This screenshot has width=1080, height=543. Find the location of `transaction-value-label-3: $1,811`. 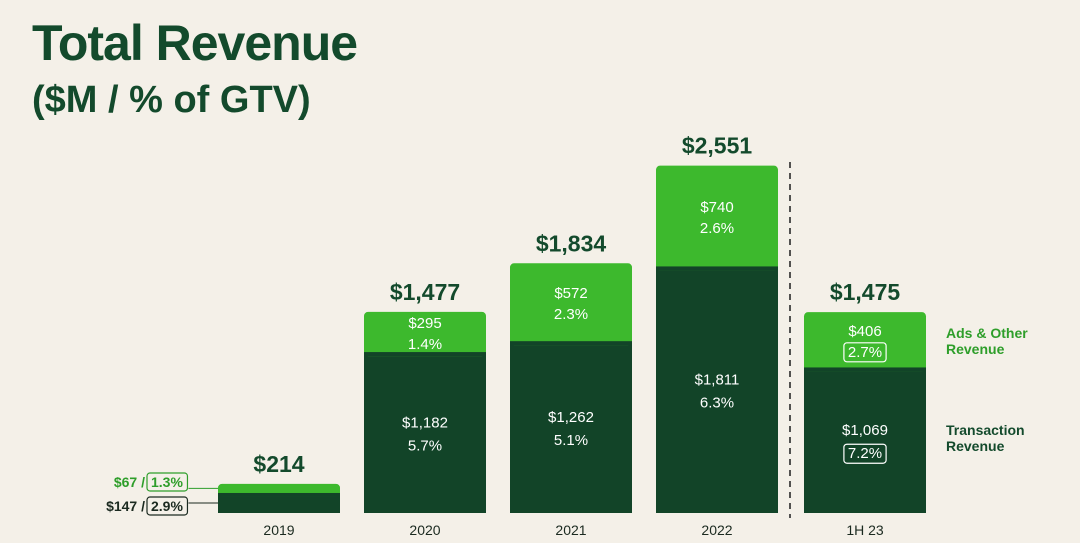

transaction-value-label-3: $1,811 is located at coordinates (717, 380).